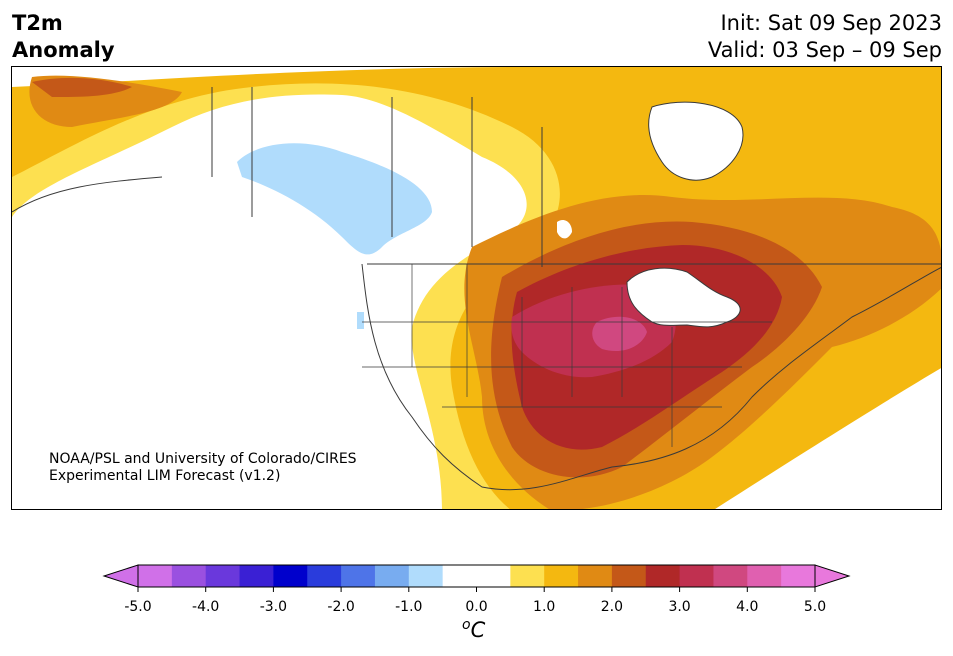 The width and height of the screenshot is (953, 656). Describe the element at coordinates (466, 625) in the screenshot. I see `units-degree: o` at that location.